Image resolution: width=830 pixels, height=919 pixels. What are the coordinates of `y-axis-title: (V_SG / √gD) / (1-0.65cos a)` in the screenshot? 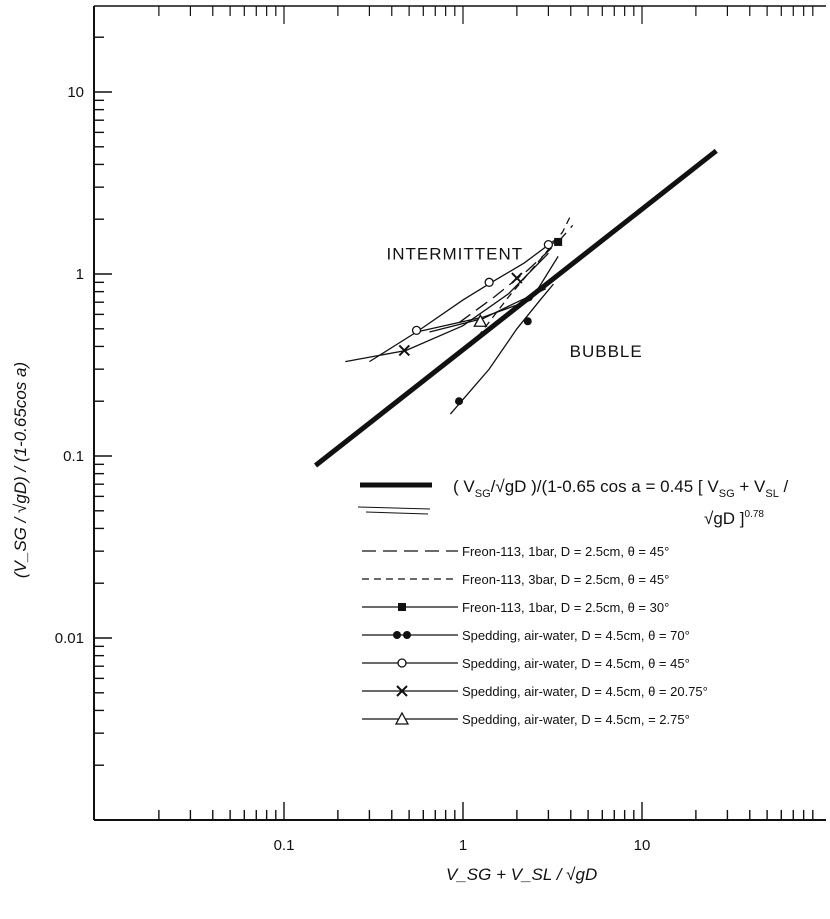 It's located at (20, 470).